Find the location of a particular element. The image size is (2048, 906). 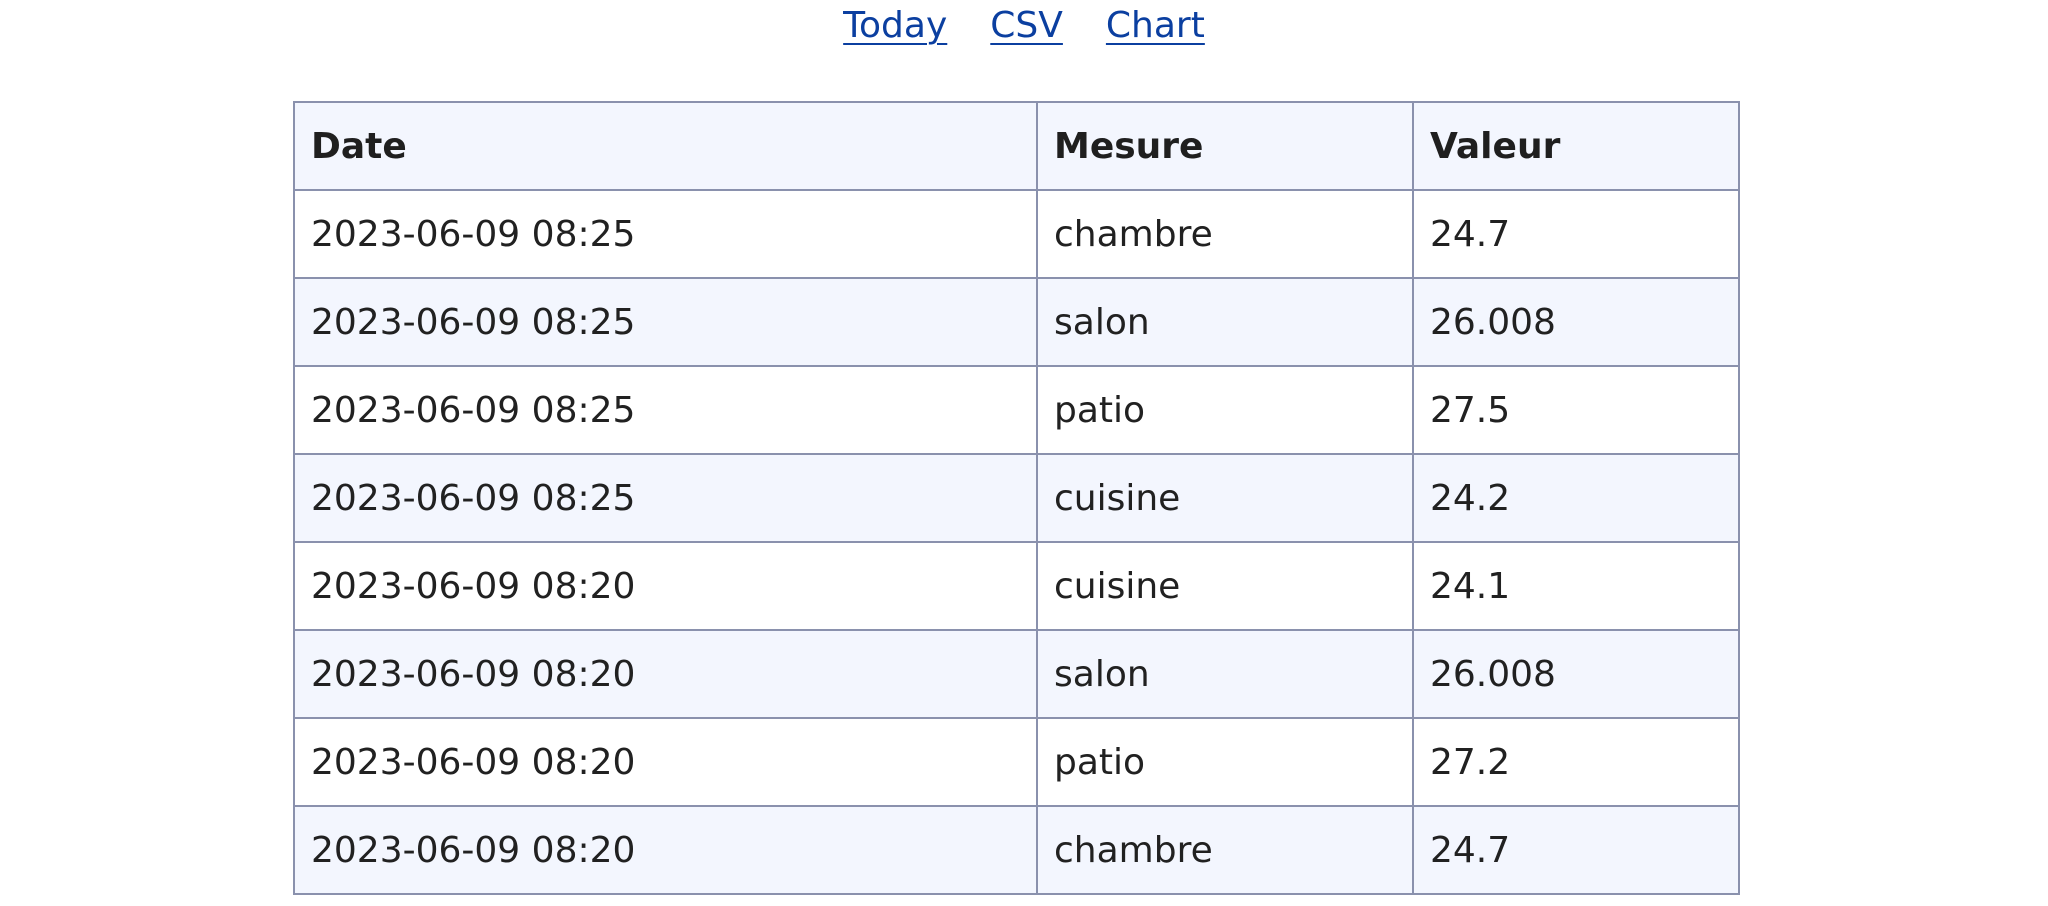

chart-link: Chart is located at coordinates (1155, 25).